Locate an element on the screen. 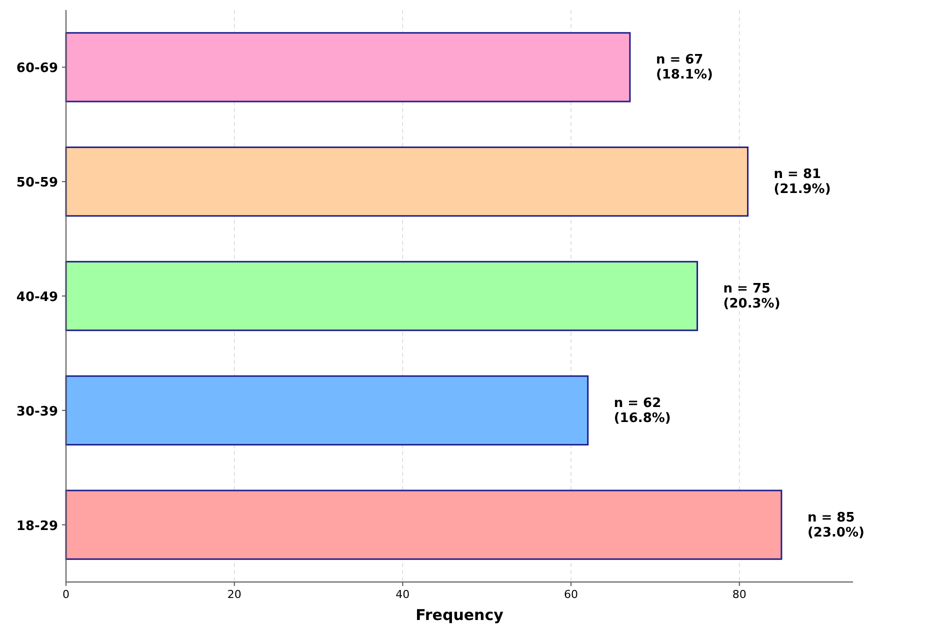 This screenshot has height=634, width=925. y-tick-label: 60-69 is located at coordinates (37, 68).